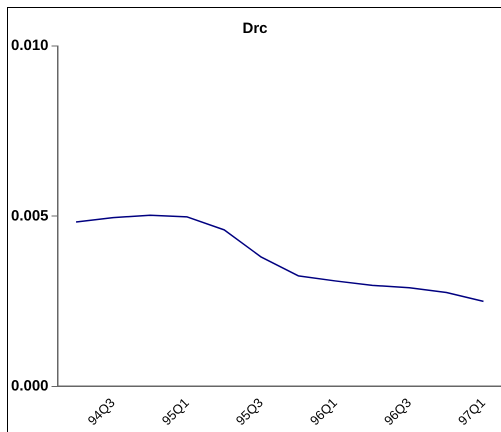  What do you see at coordinates (29, 386) in the screenshot?
I see `y-tick-label: 0.000` at bounding box center [29, 386].